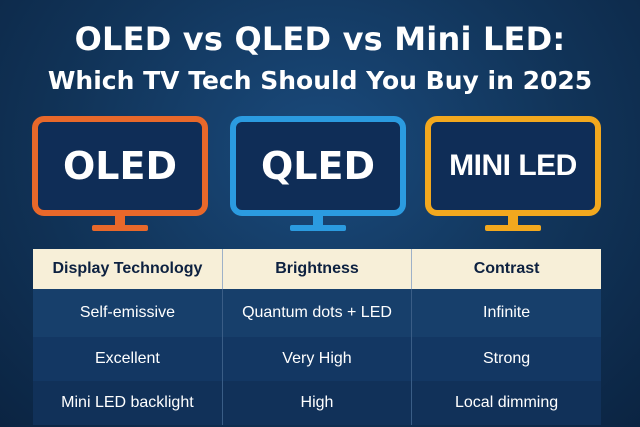 The image size is (640, 427). What do you see at coordinates (128, 403) in the screenshot?
I see `table-cell: Mini LED backlight` at bounding box center [128, 403].